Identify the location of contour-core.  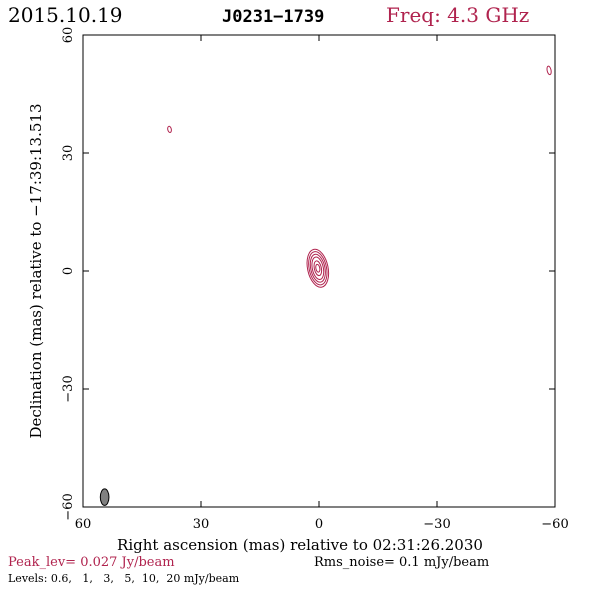
(318, 268).